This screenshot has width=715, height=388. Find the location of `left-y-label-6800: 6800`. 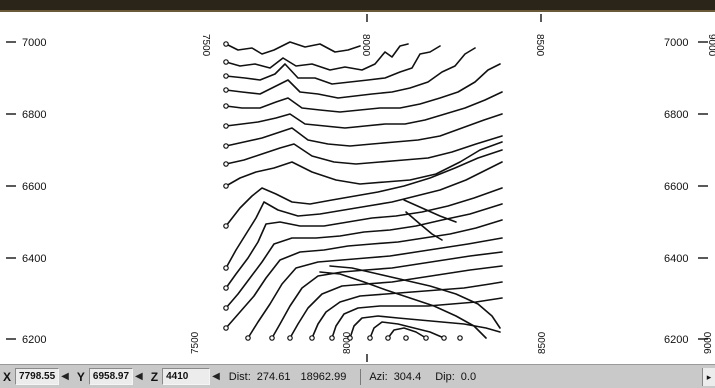

left-y-label-6800: 6800 is located at coordinates (34, 115).